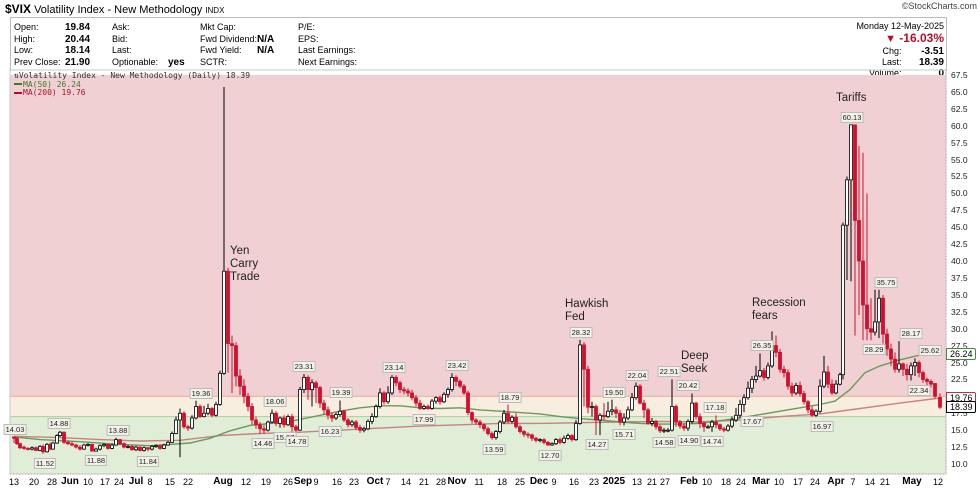 The height and width of the screenshot is (489, 980). Describe the element at coordinates (37, 61) in the screenshot. I see `prev-close-label: Prev Close:` at that location.